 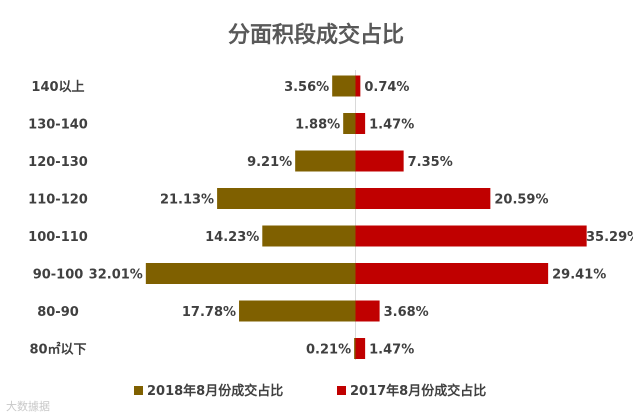 I want to click on value-label-2017: 35.29%, so click(x=609, y=237).